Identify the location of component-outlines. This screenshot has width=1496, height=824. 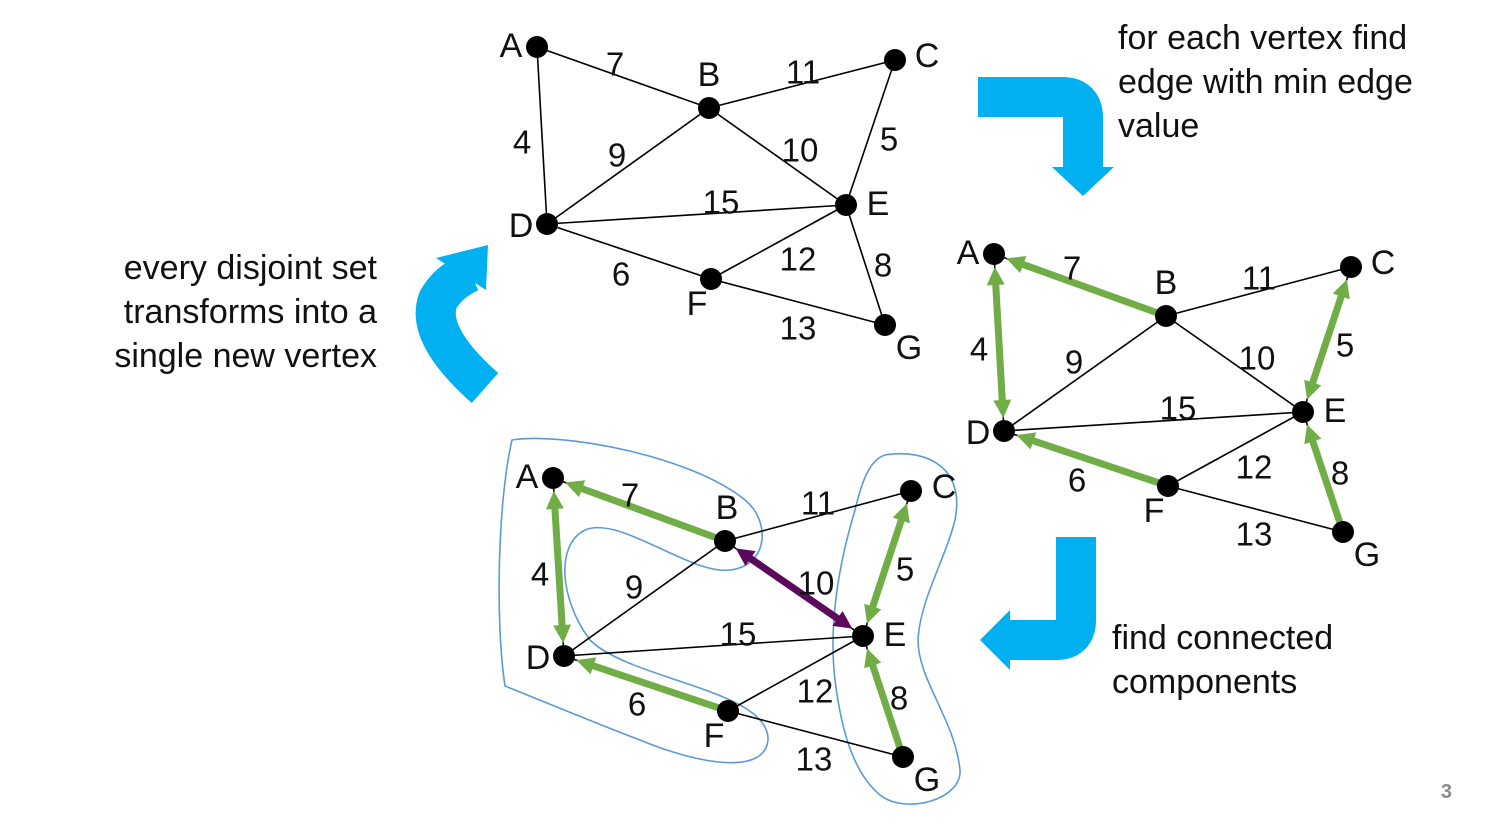
(729, 621).